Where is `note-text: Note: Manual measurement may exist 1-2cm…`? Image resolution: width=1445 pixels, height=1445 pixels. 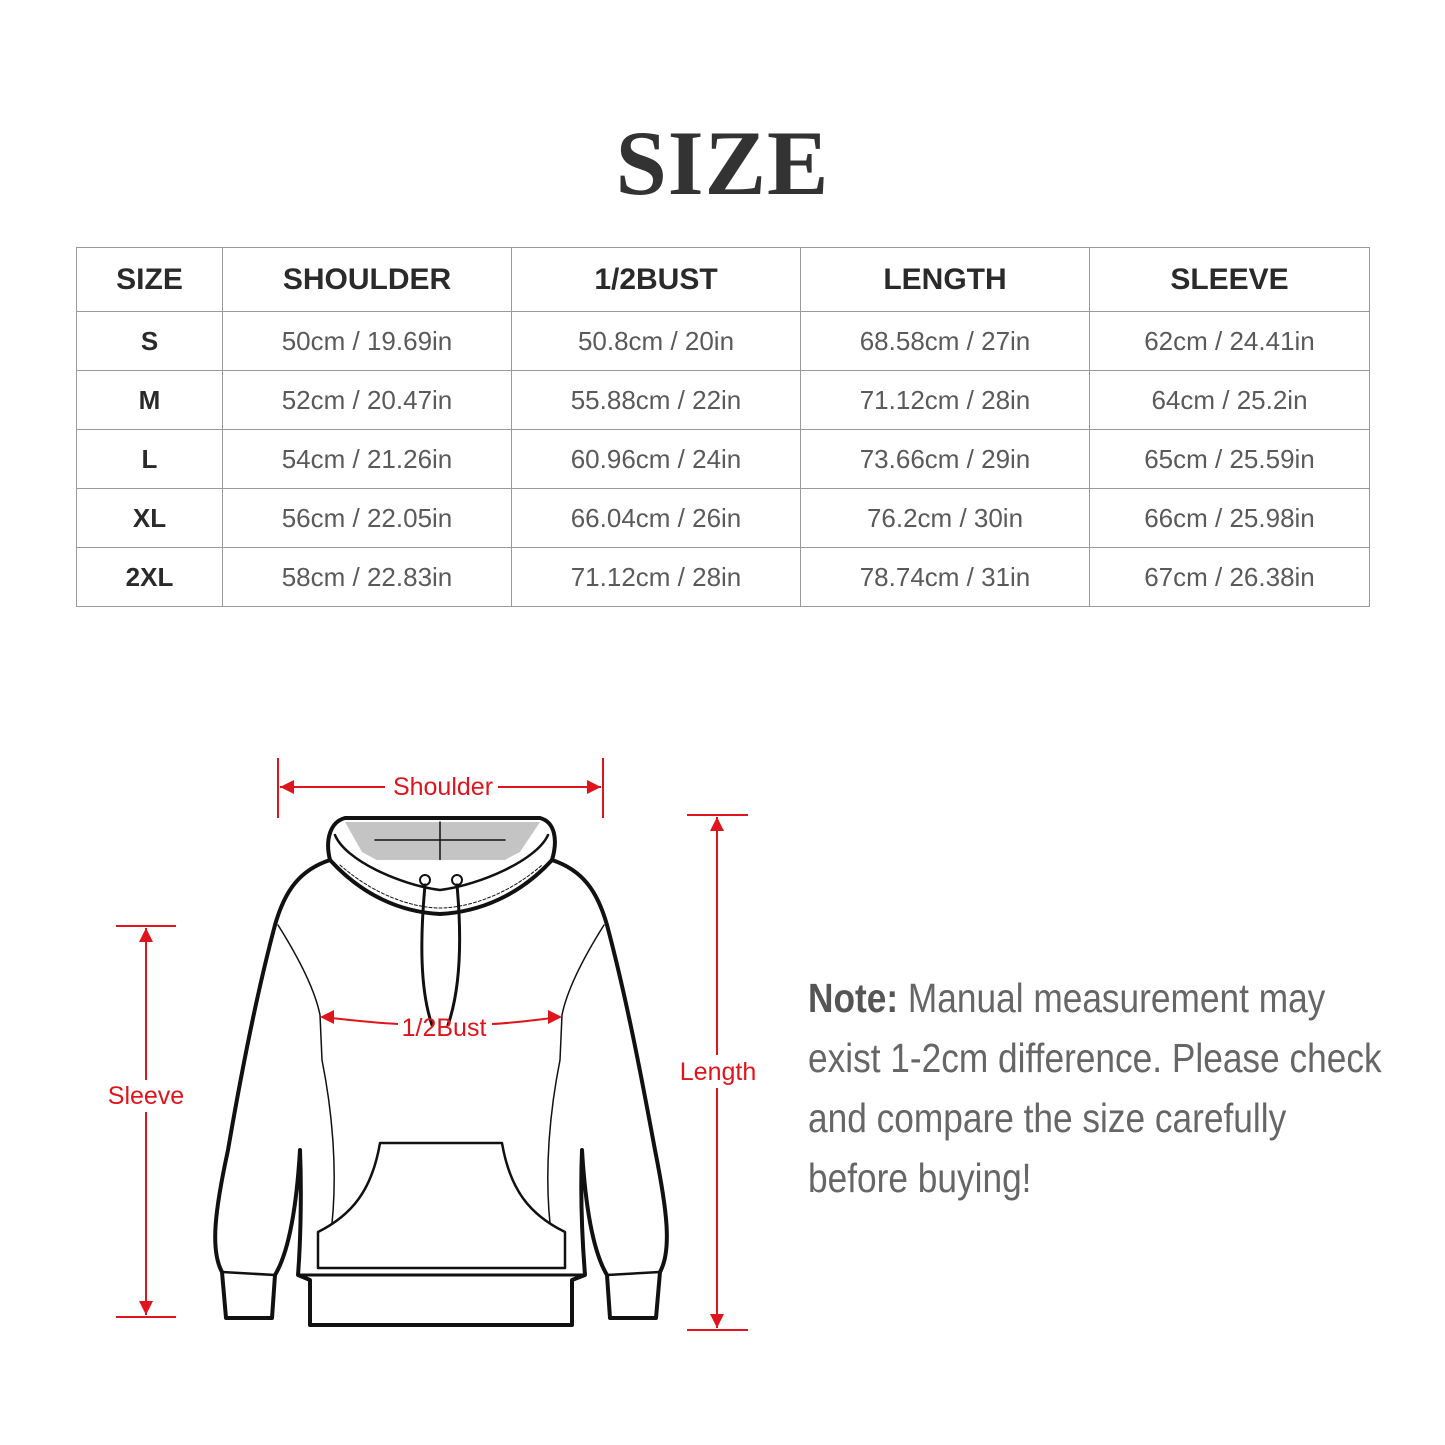
note-text: Note: Manual measurement may exist 1-2cm… is located at coordinates (1100, 1088).